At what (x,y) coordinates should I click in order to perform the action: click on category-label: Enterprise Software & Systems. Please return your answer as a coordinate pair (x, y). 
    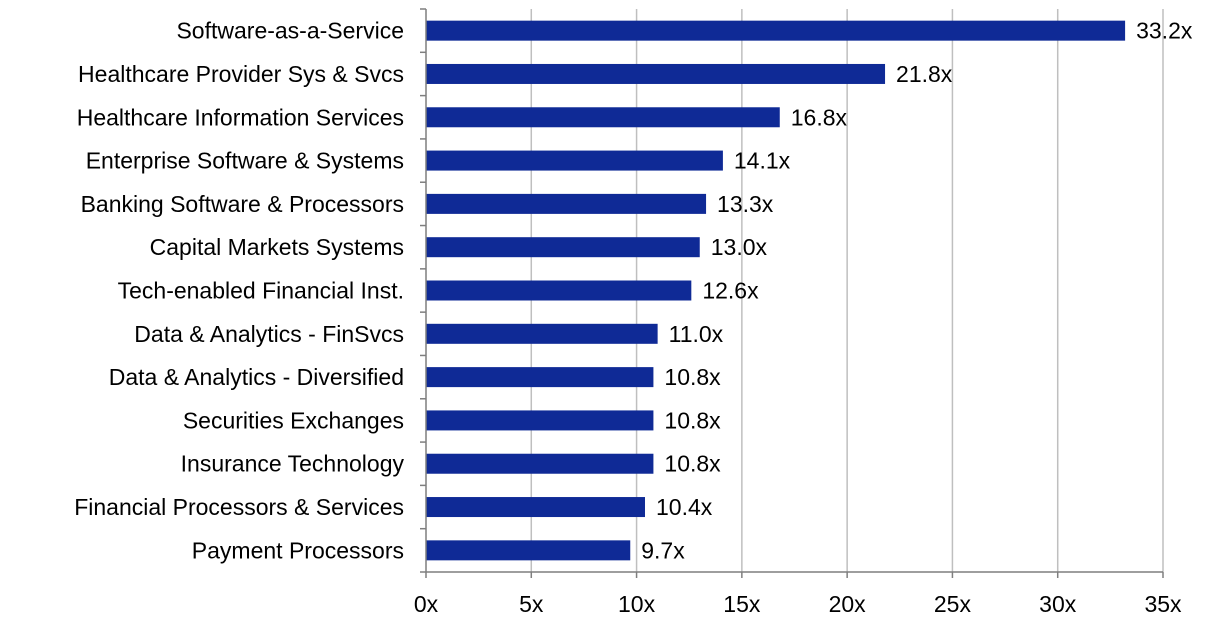
    Looking at the image, I should click on (245, 161).